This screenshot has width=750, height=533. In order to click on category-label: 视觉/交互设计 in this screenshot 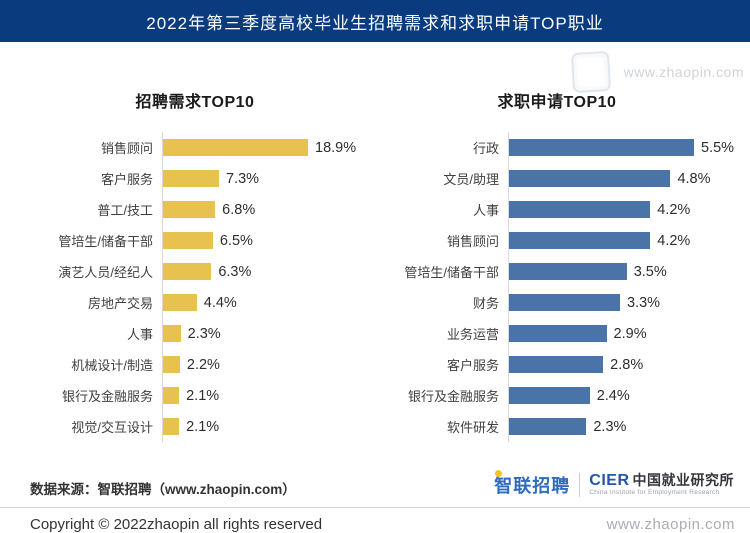, I will do `click(112, 427)`.